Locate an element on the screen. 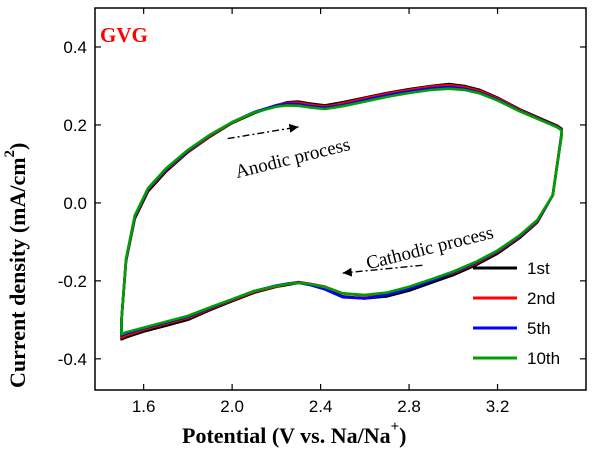 The width and height of the screenshot is (593, 453). y-tick-label: 0.4 is located at coordinates (75, 47).